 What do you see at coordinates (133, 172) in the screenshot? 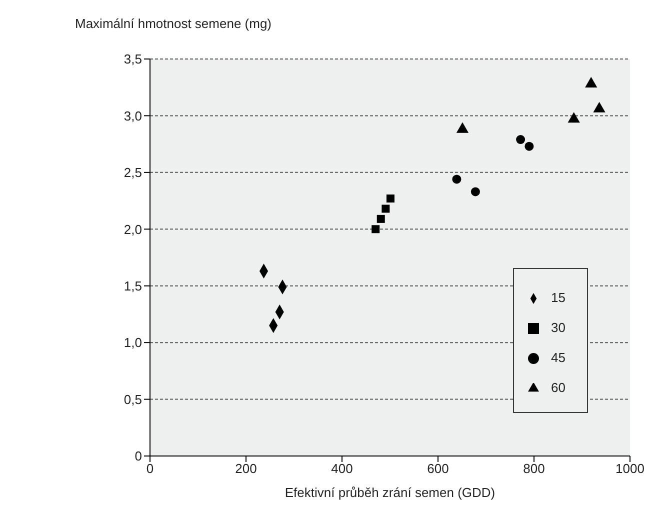
I see `y-tick-label: 2,5` at bounding box center [133, 172].